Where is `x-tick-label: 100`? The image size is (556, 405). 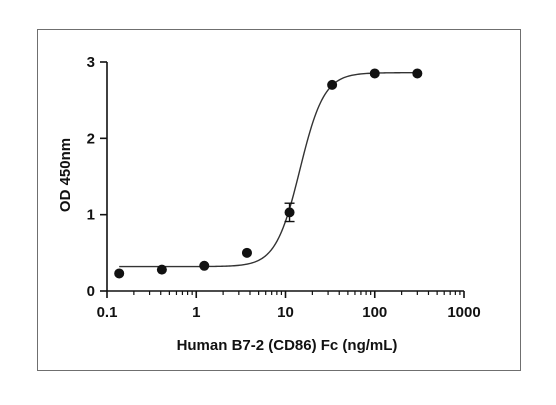 x-tick-label: 100 is located at coordinates (374, 312).